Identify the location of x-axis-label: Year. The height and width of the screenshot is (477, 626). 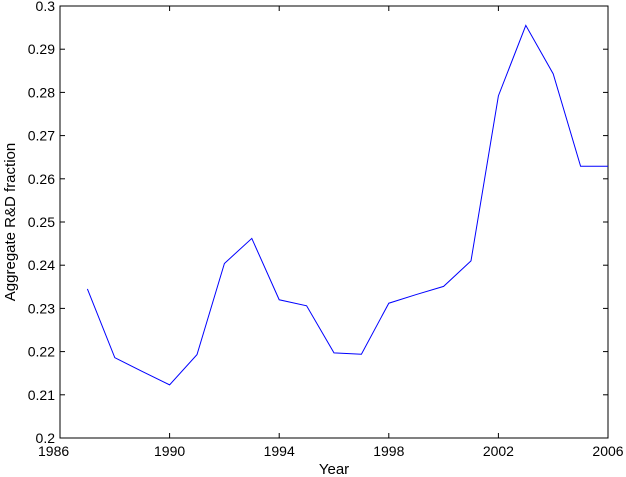
(334, 469).